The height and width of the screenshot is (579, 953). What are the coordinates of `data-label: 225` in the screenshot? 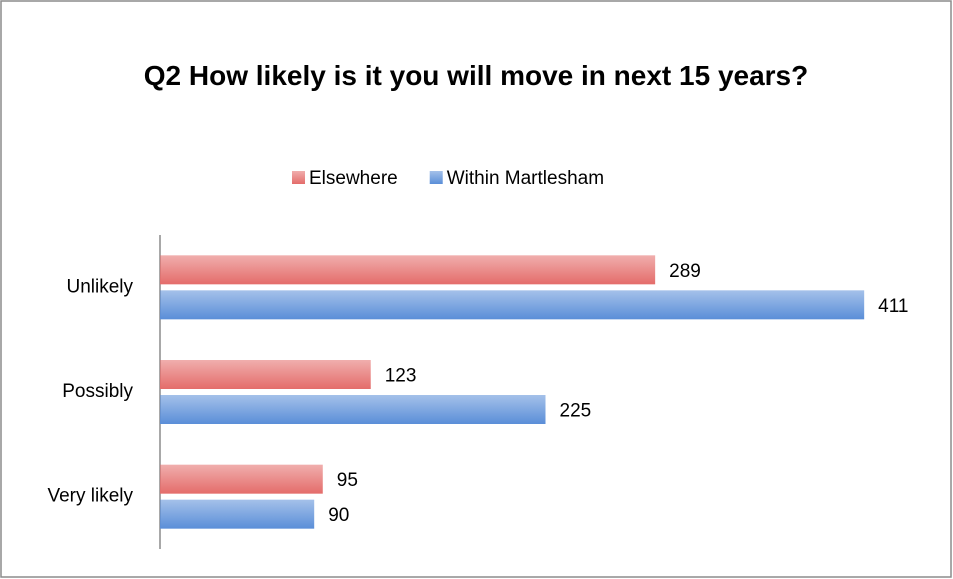 It's located at (576, 411).